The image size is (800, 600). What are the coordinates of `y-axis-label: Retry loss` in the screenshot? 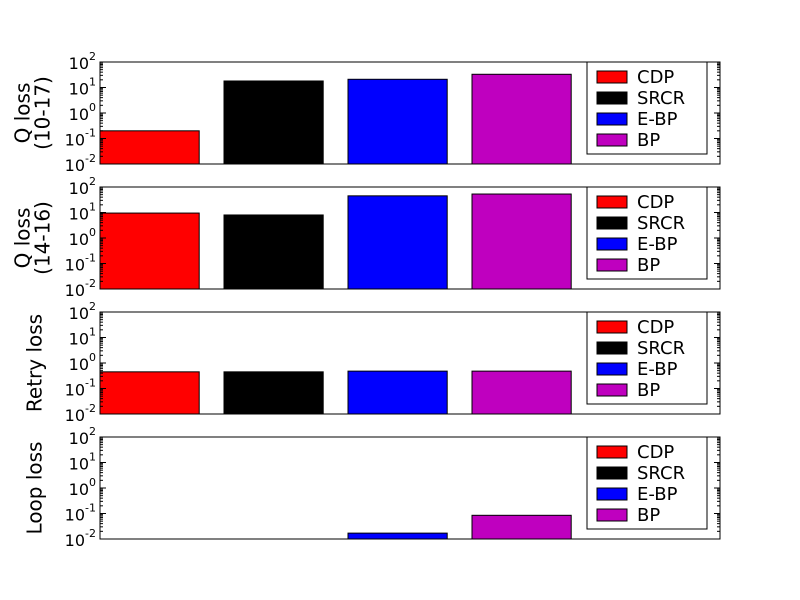 It's located at (35, 363).